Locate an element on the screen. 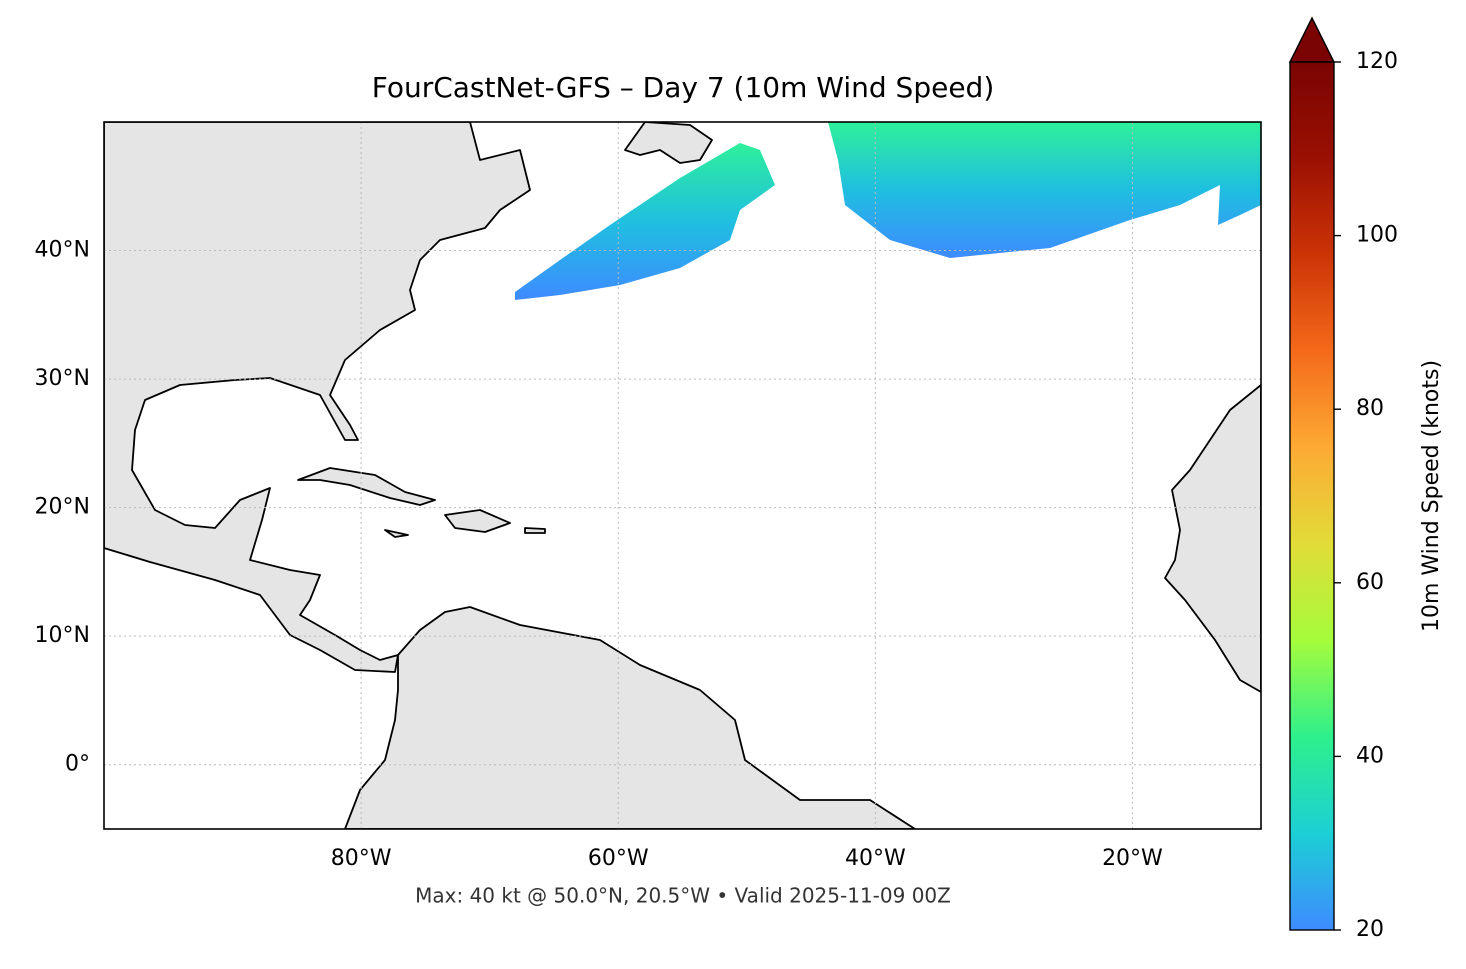 Image resolution: width=1466 pixels, height=969 pixels. x-tick-label: 60°W is located at coordinates (618, 858).